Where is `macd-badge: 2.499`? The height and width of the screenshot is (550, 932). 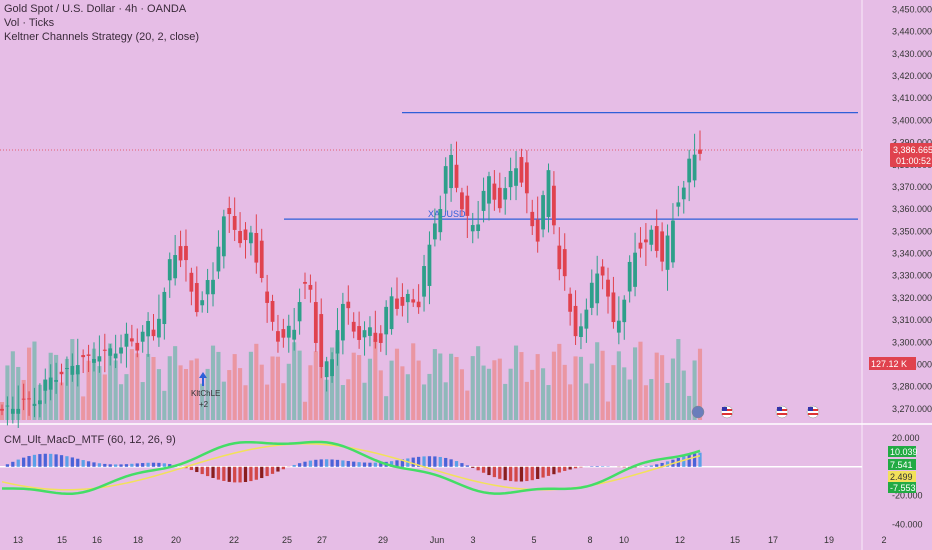
macd-badge: 2.499 is located at coordinates (902, 476).